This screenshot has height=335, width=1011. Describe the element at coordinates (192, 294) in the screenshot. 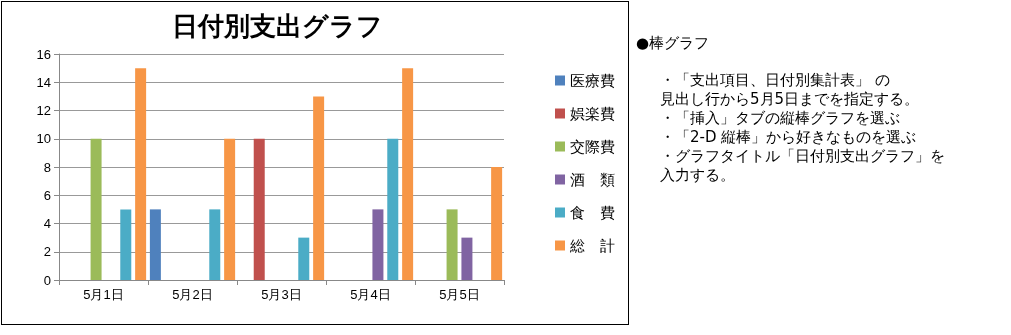

I see `x-tick-label: 5月2日` at that location.